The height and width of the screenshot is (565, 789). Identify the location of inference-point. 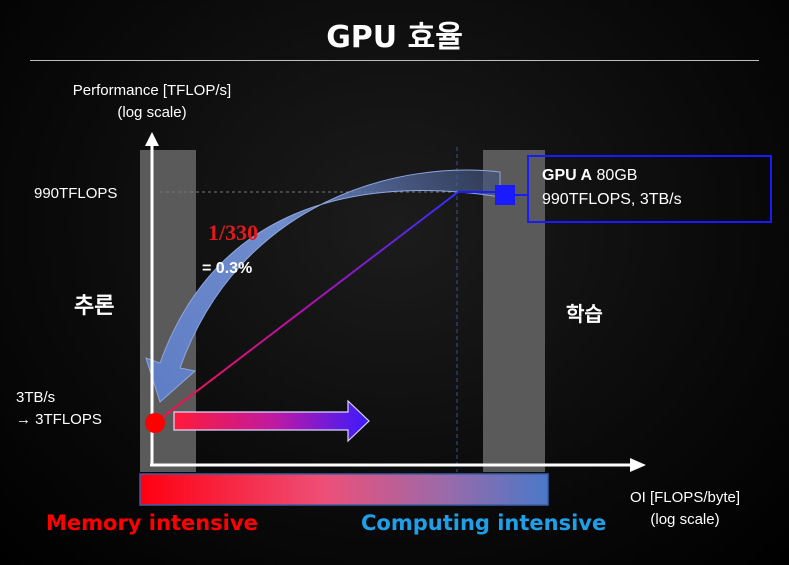
(155, 423).